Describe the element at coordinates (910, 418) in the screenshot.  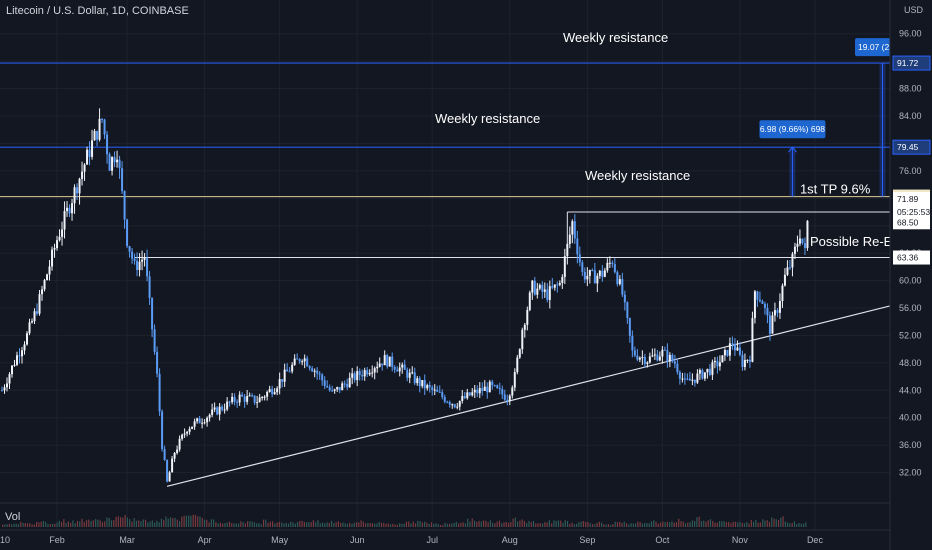
I see `y-tick-label: 40.00` at that location.